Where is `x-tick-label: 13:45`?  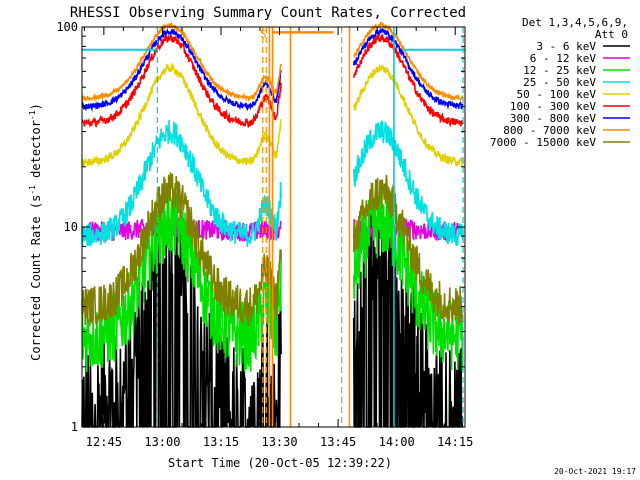 x-tick-label: 13:45 is located at coordinates (338, 442).